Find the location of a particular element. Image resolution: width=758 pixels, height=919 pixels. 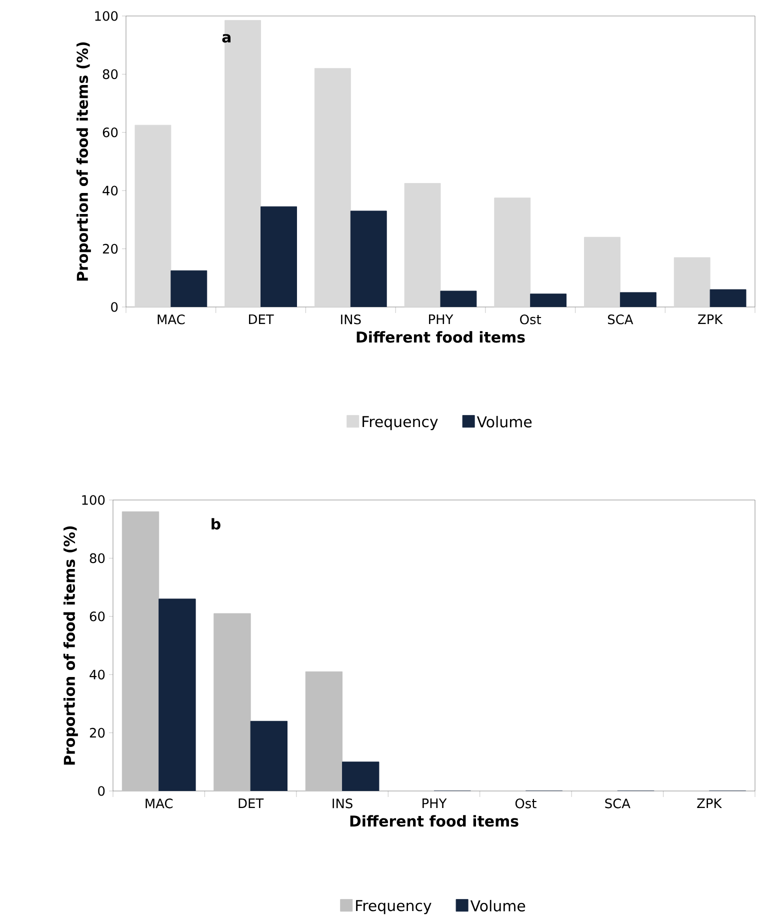

annotation: a is located at coordinates (226, 38).